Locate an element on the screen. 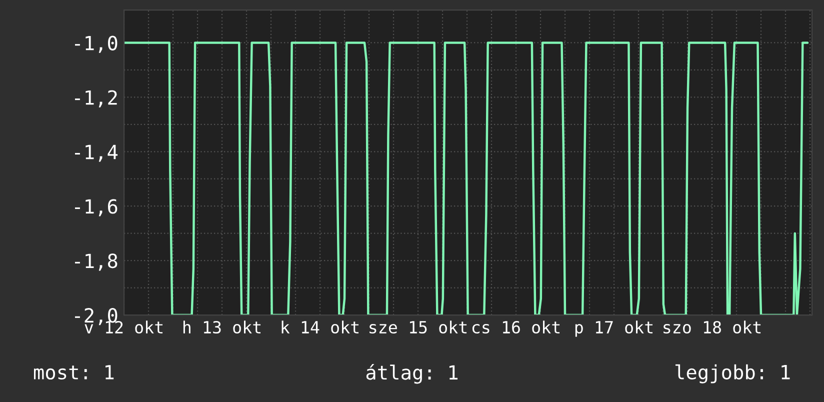 This screenshot has width=824, height=402. x-tick-label: sze 15 okt is located at coordinates (418, 327).